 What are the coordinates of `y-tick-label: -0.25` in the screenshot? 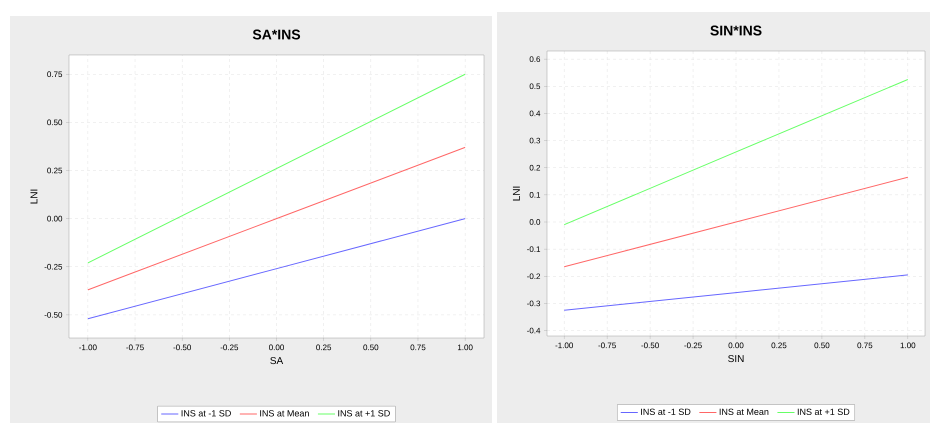 It's located at (53, 267).